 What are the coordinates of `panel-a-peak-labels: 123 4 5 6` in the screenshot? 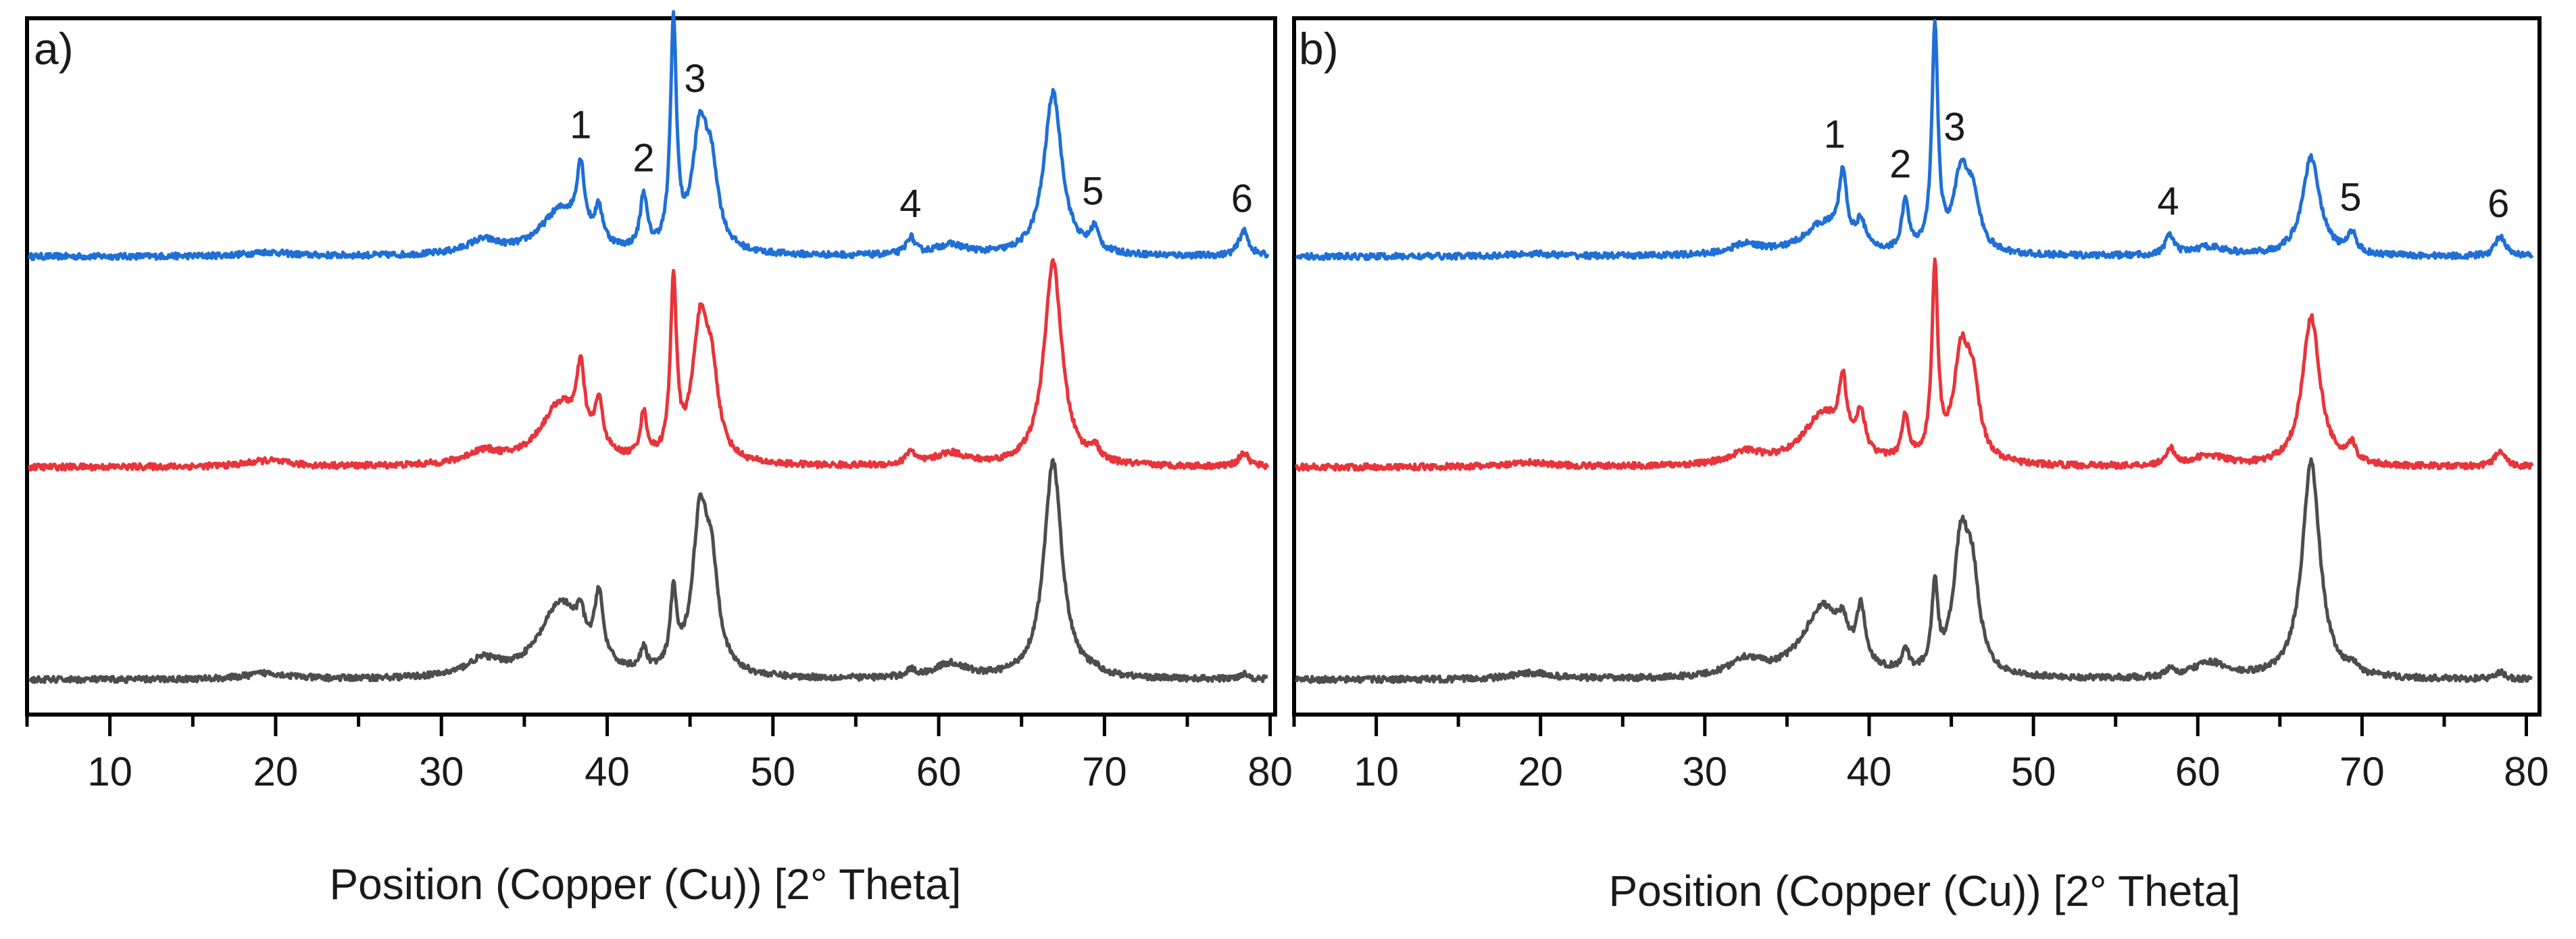 It's located at (912, 141).